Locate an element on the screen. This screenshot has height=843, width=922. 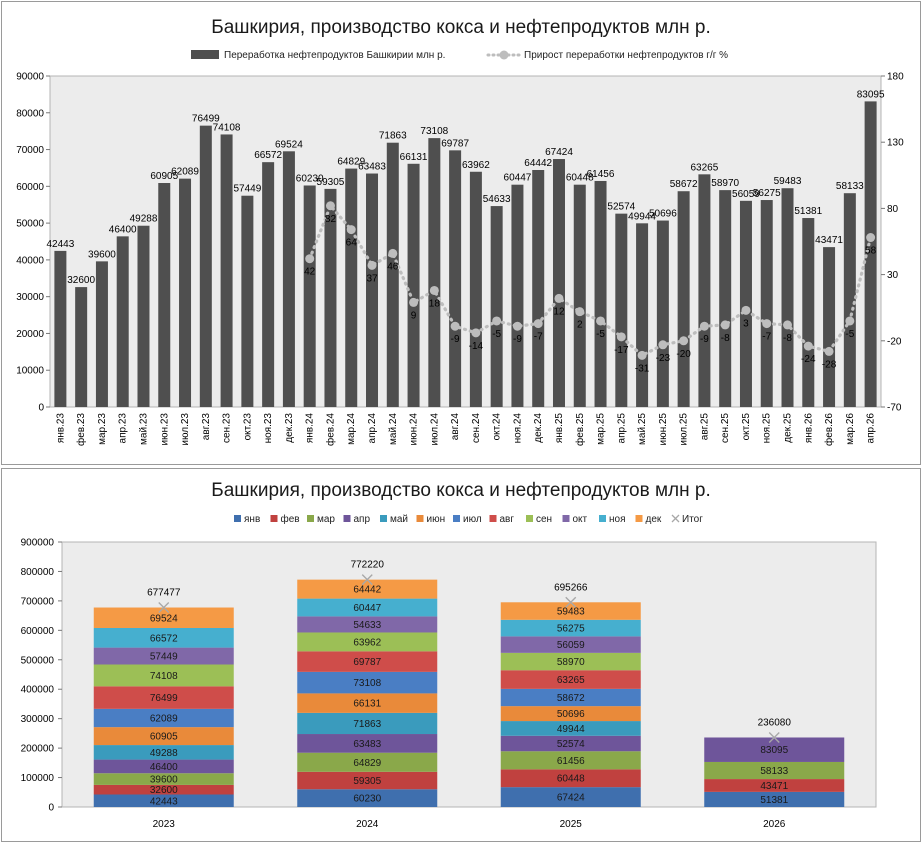
segment-value-label: 58133 is located at coordinates (774, 771).